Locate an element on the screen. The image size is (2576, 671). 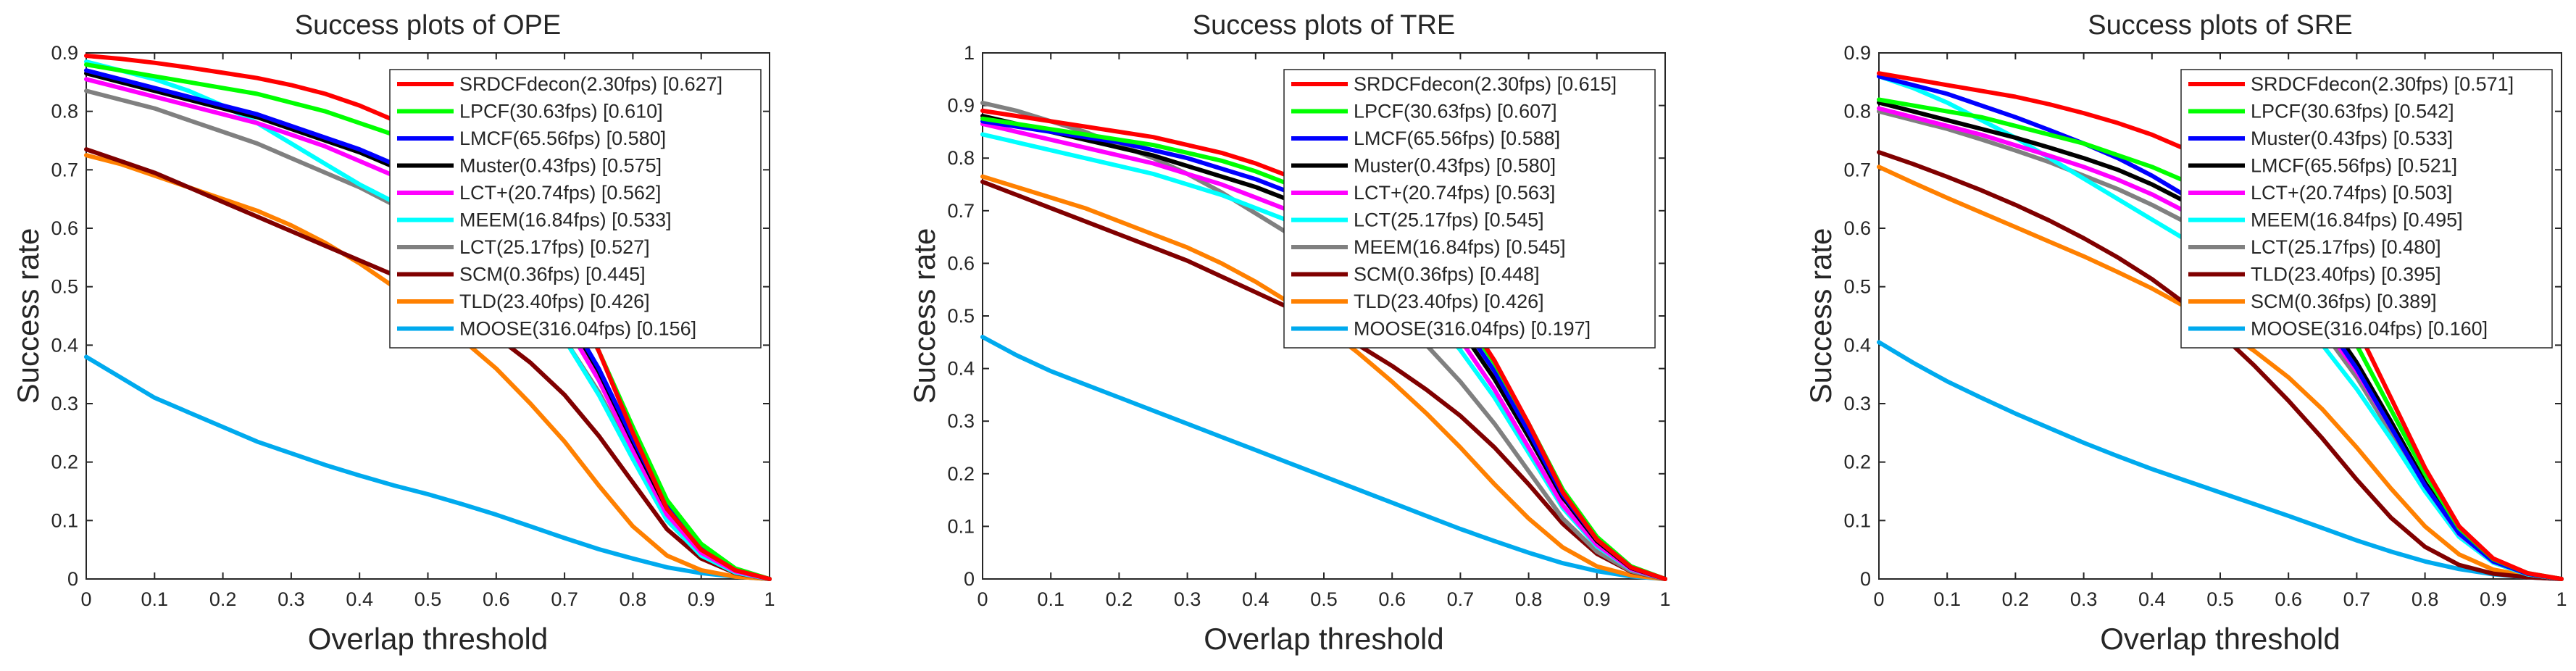
y-tick-label: 1 is located at coordinates (969, 53).